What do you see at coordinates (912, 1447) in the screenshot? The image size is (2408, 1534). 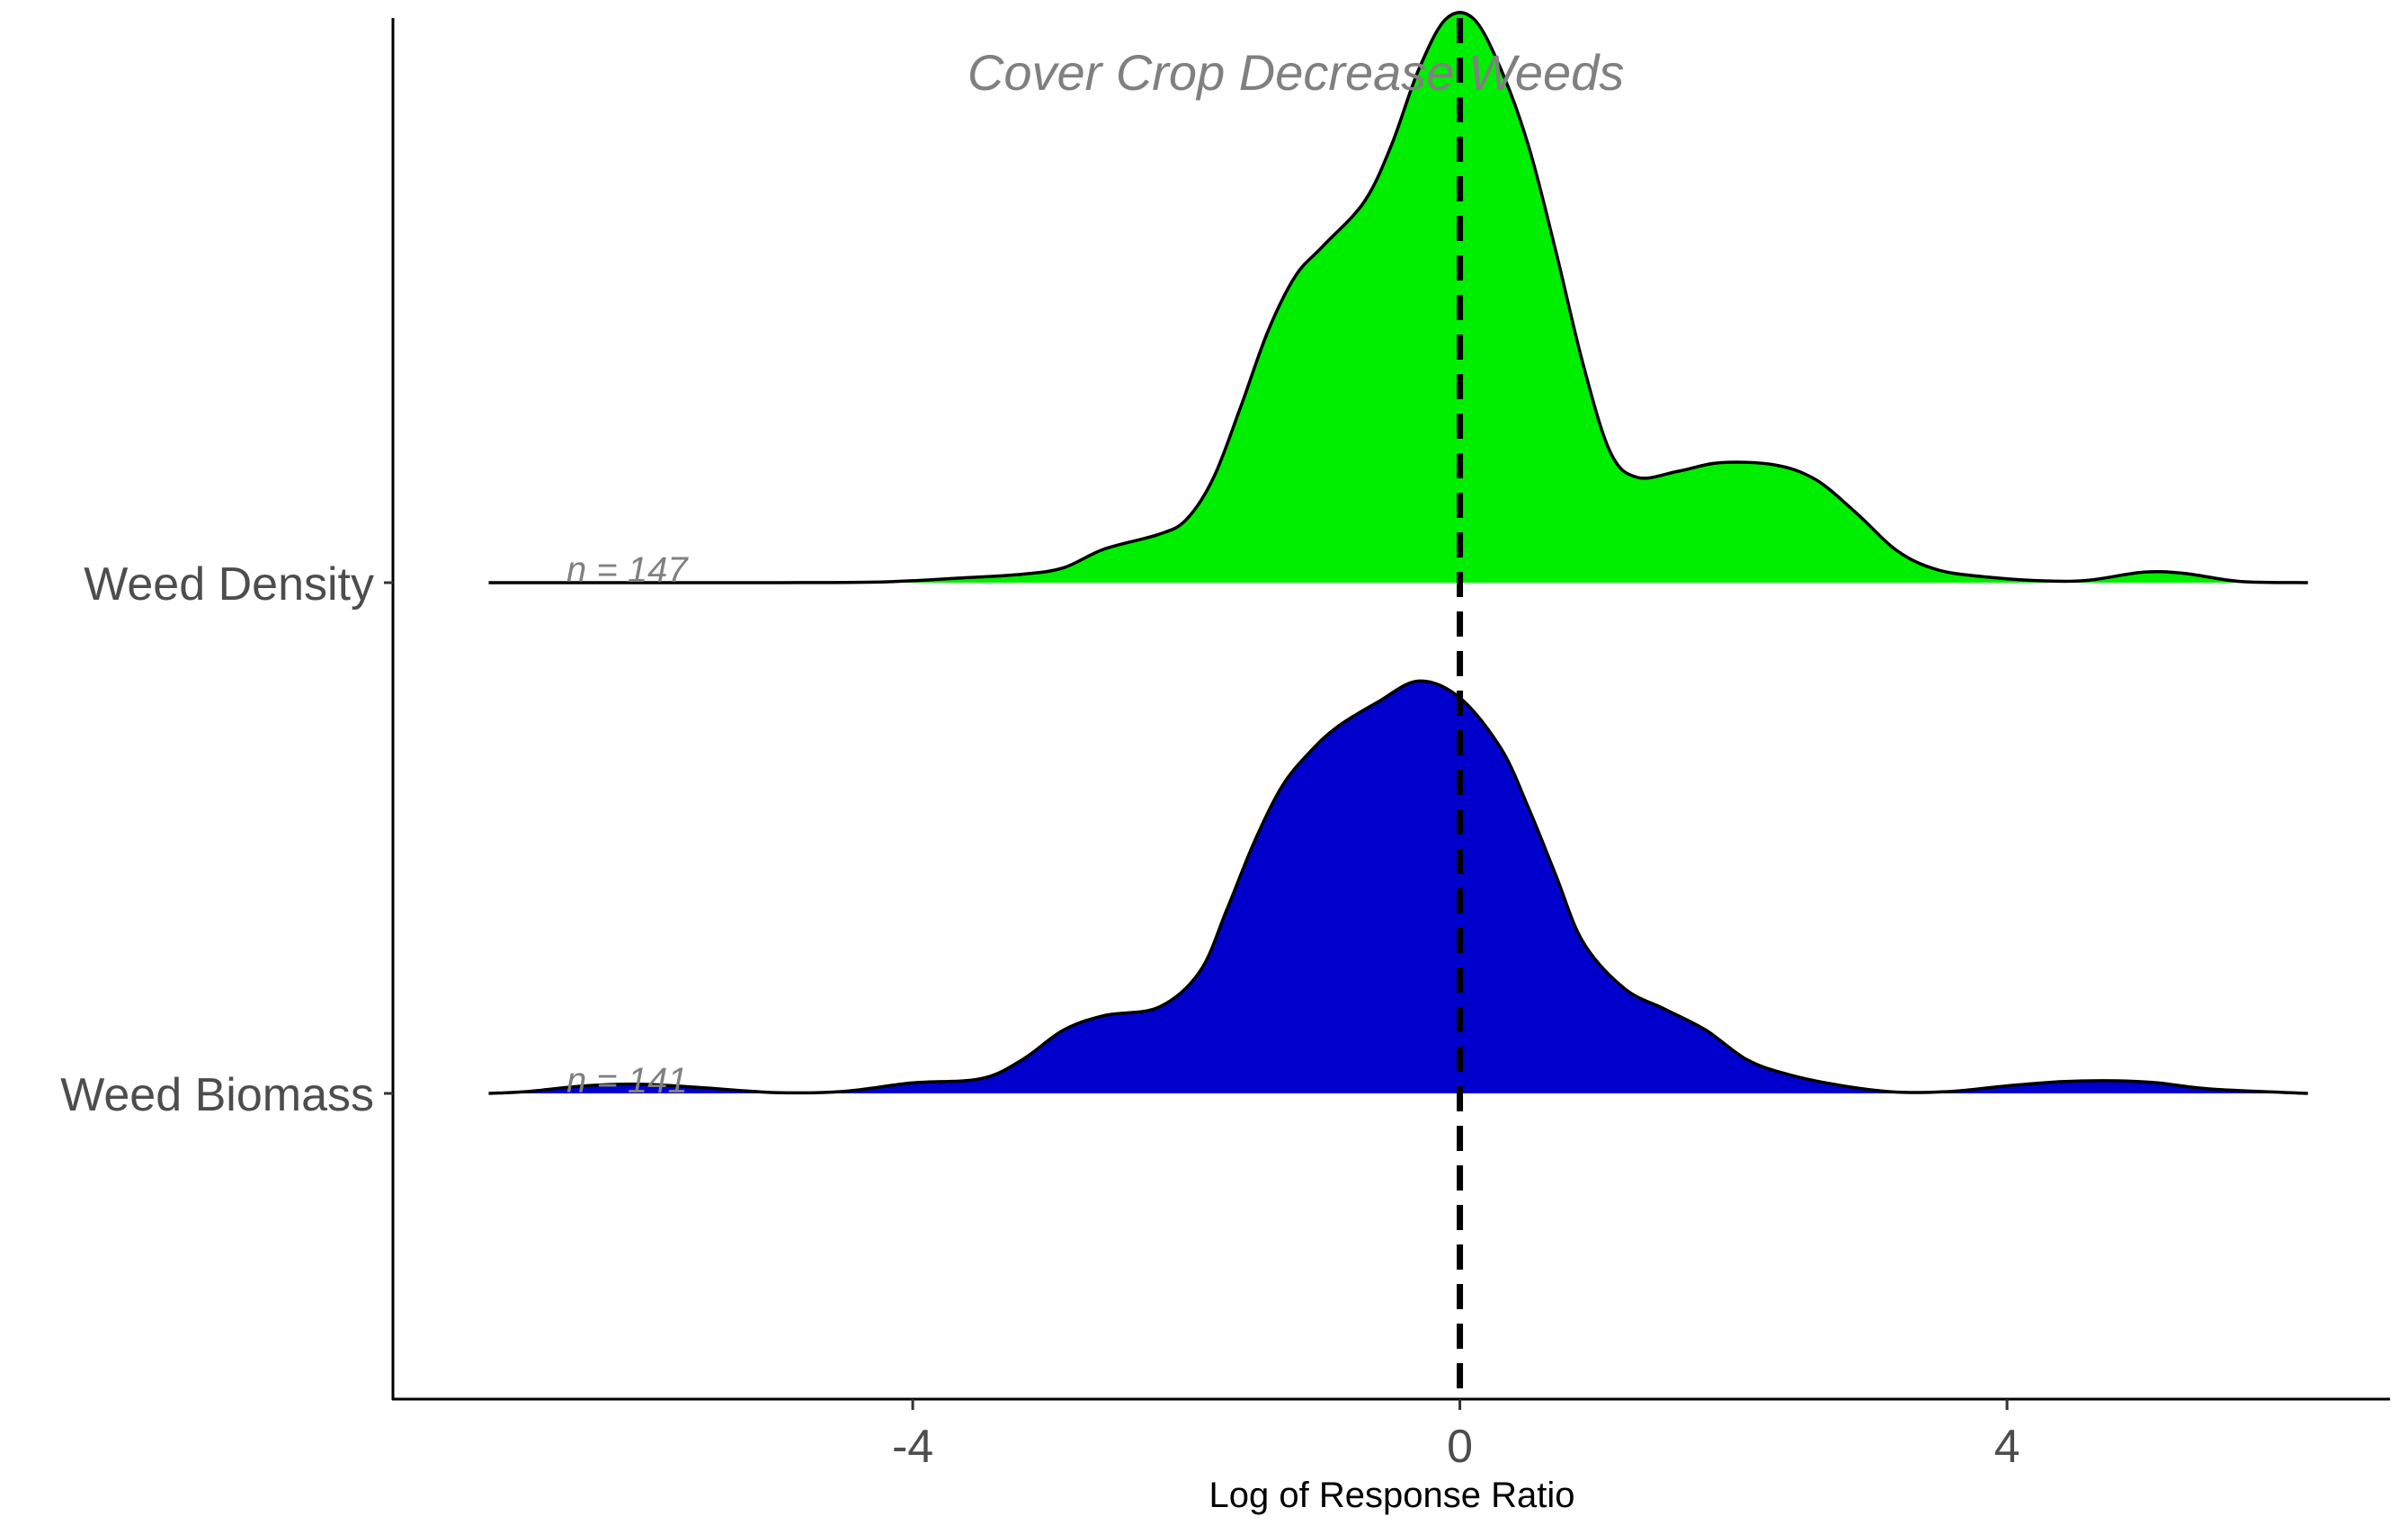 I see `x-tick-label: -4` at bounding box center [912, 1447].